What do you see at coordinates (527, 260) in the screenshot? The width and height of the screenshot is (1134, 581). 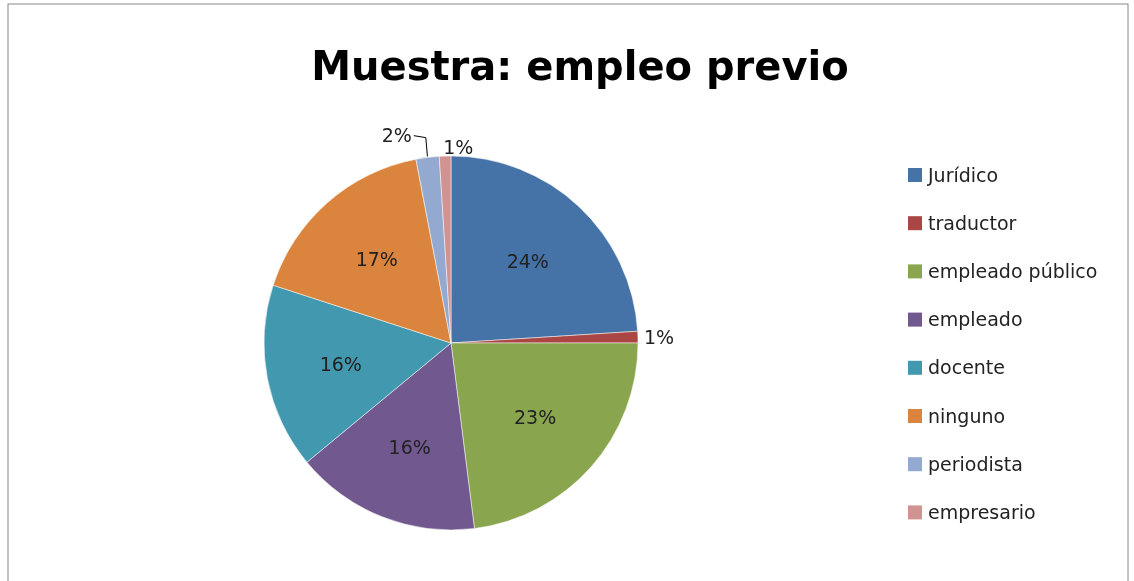 I see `data-label: 24%` at bounding box center [527, 260].